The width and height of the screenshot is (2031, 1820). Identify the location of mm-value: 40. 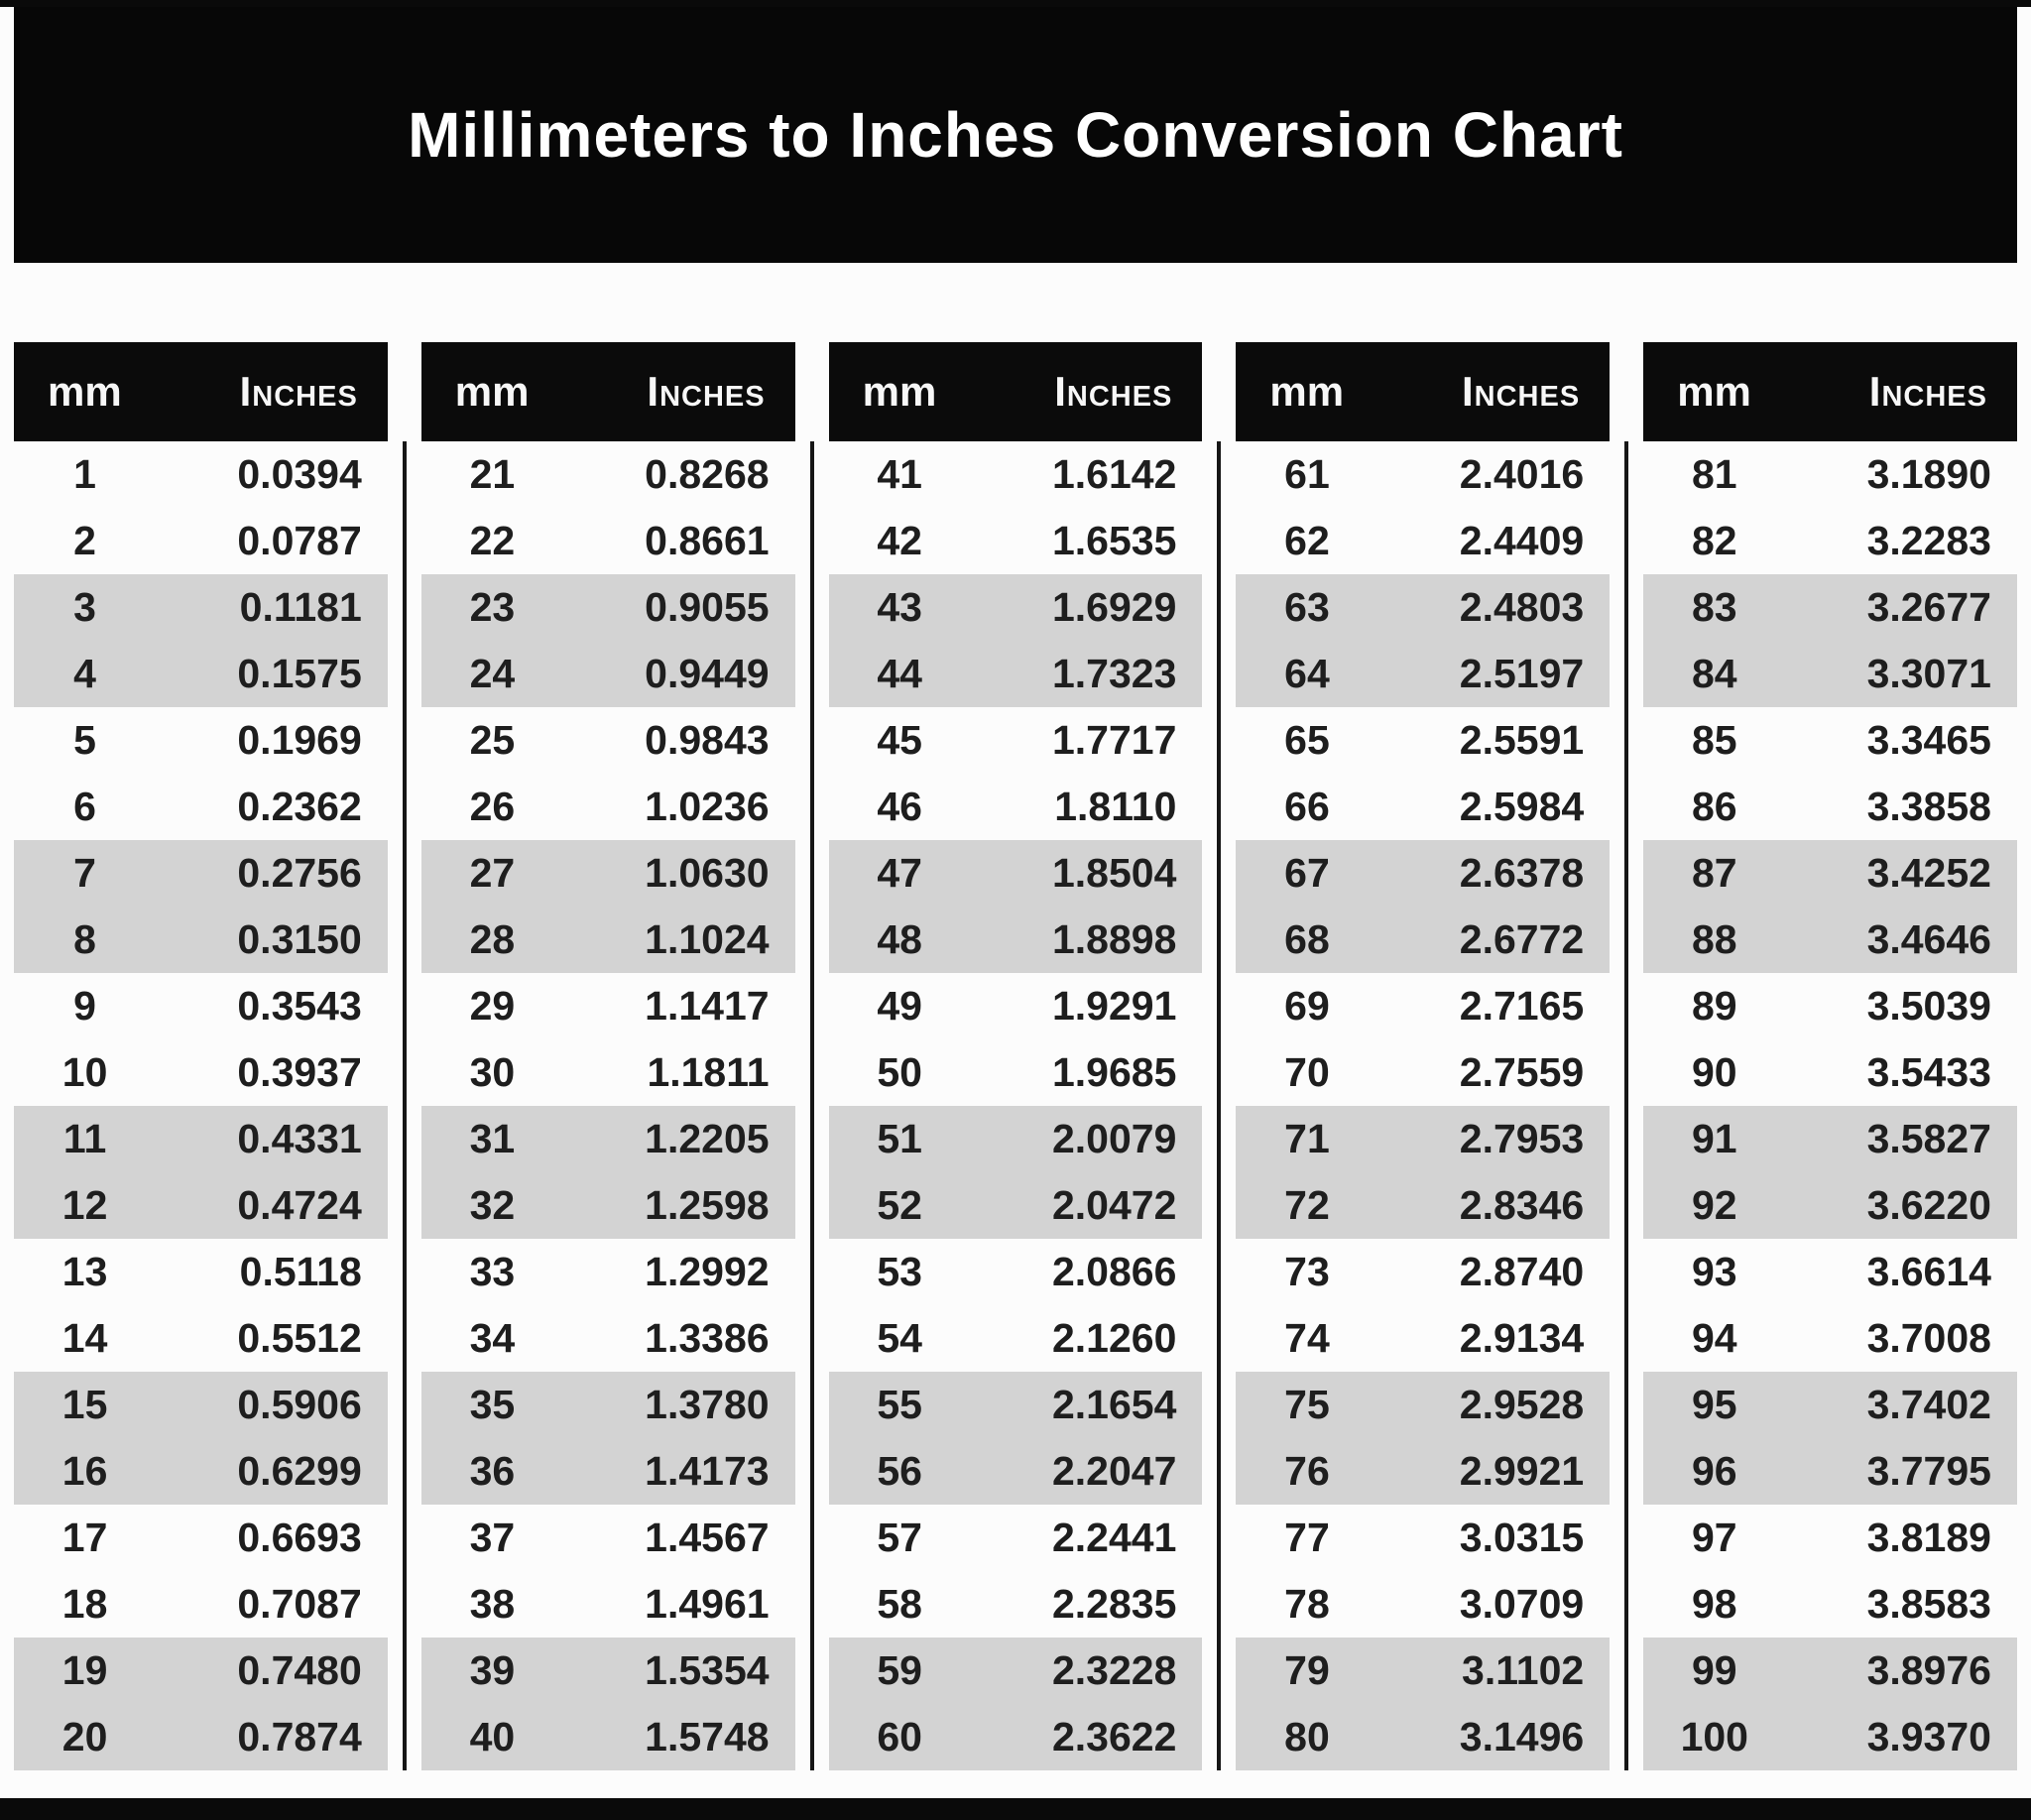
(492, 1736).